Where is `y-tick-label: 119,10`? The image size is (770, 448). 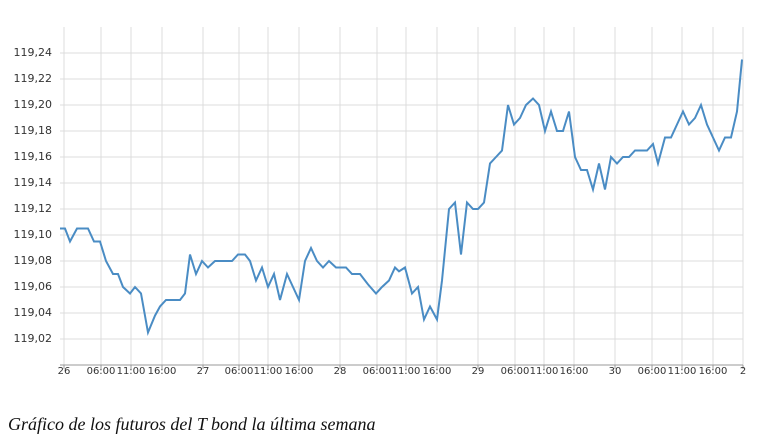
y-tick-label: 119,10 is located at coordinates (33, 234).